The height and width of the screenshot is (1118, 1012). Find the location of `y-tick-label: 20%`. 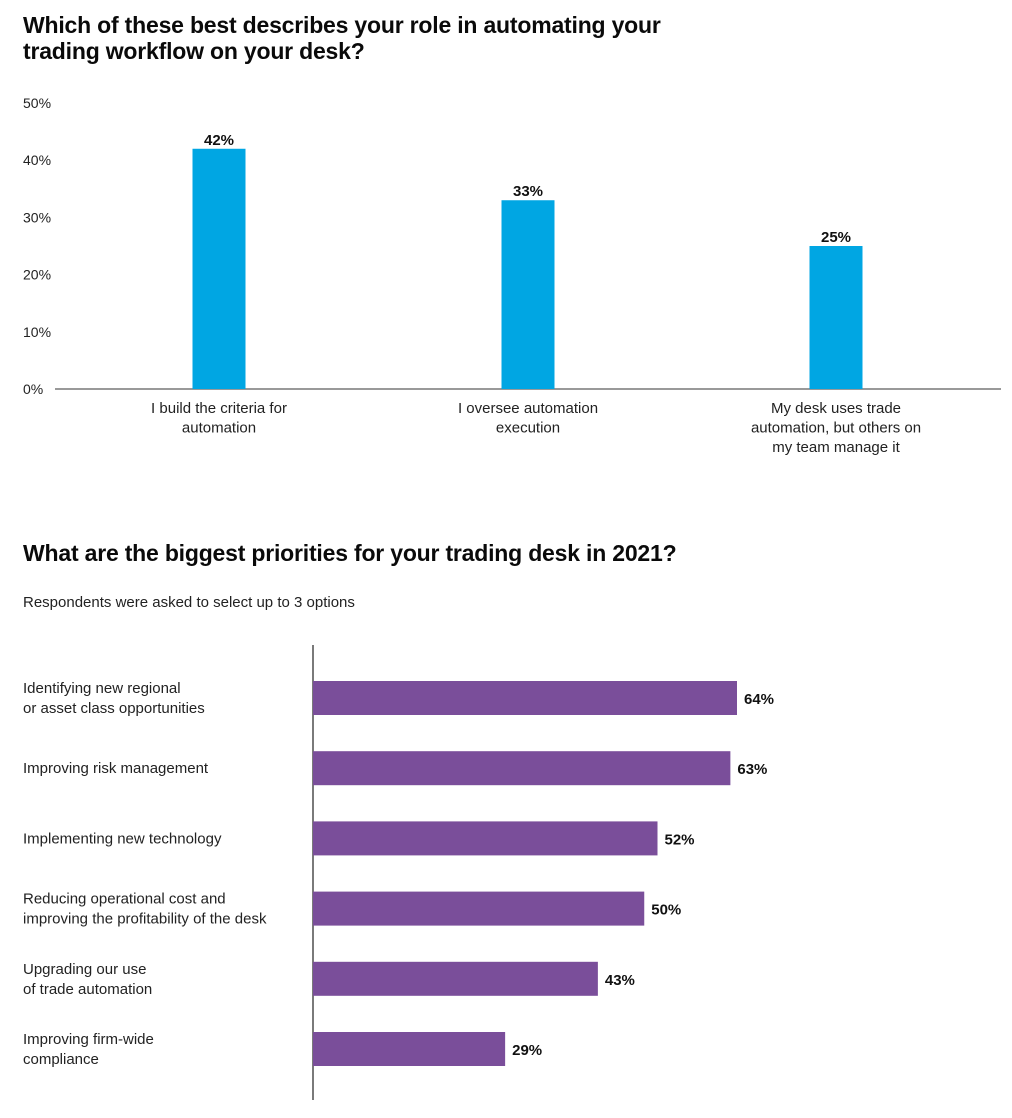

y-tick-label: 20% is located at coordinates (37, 275).